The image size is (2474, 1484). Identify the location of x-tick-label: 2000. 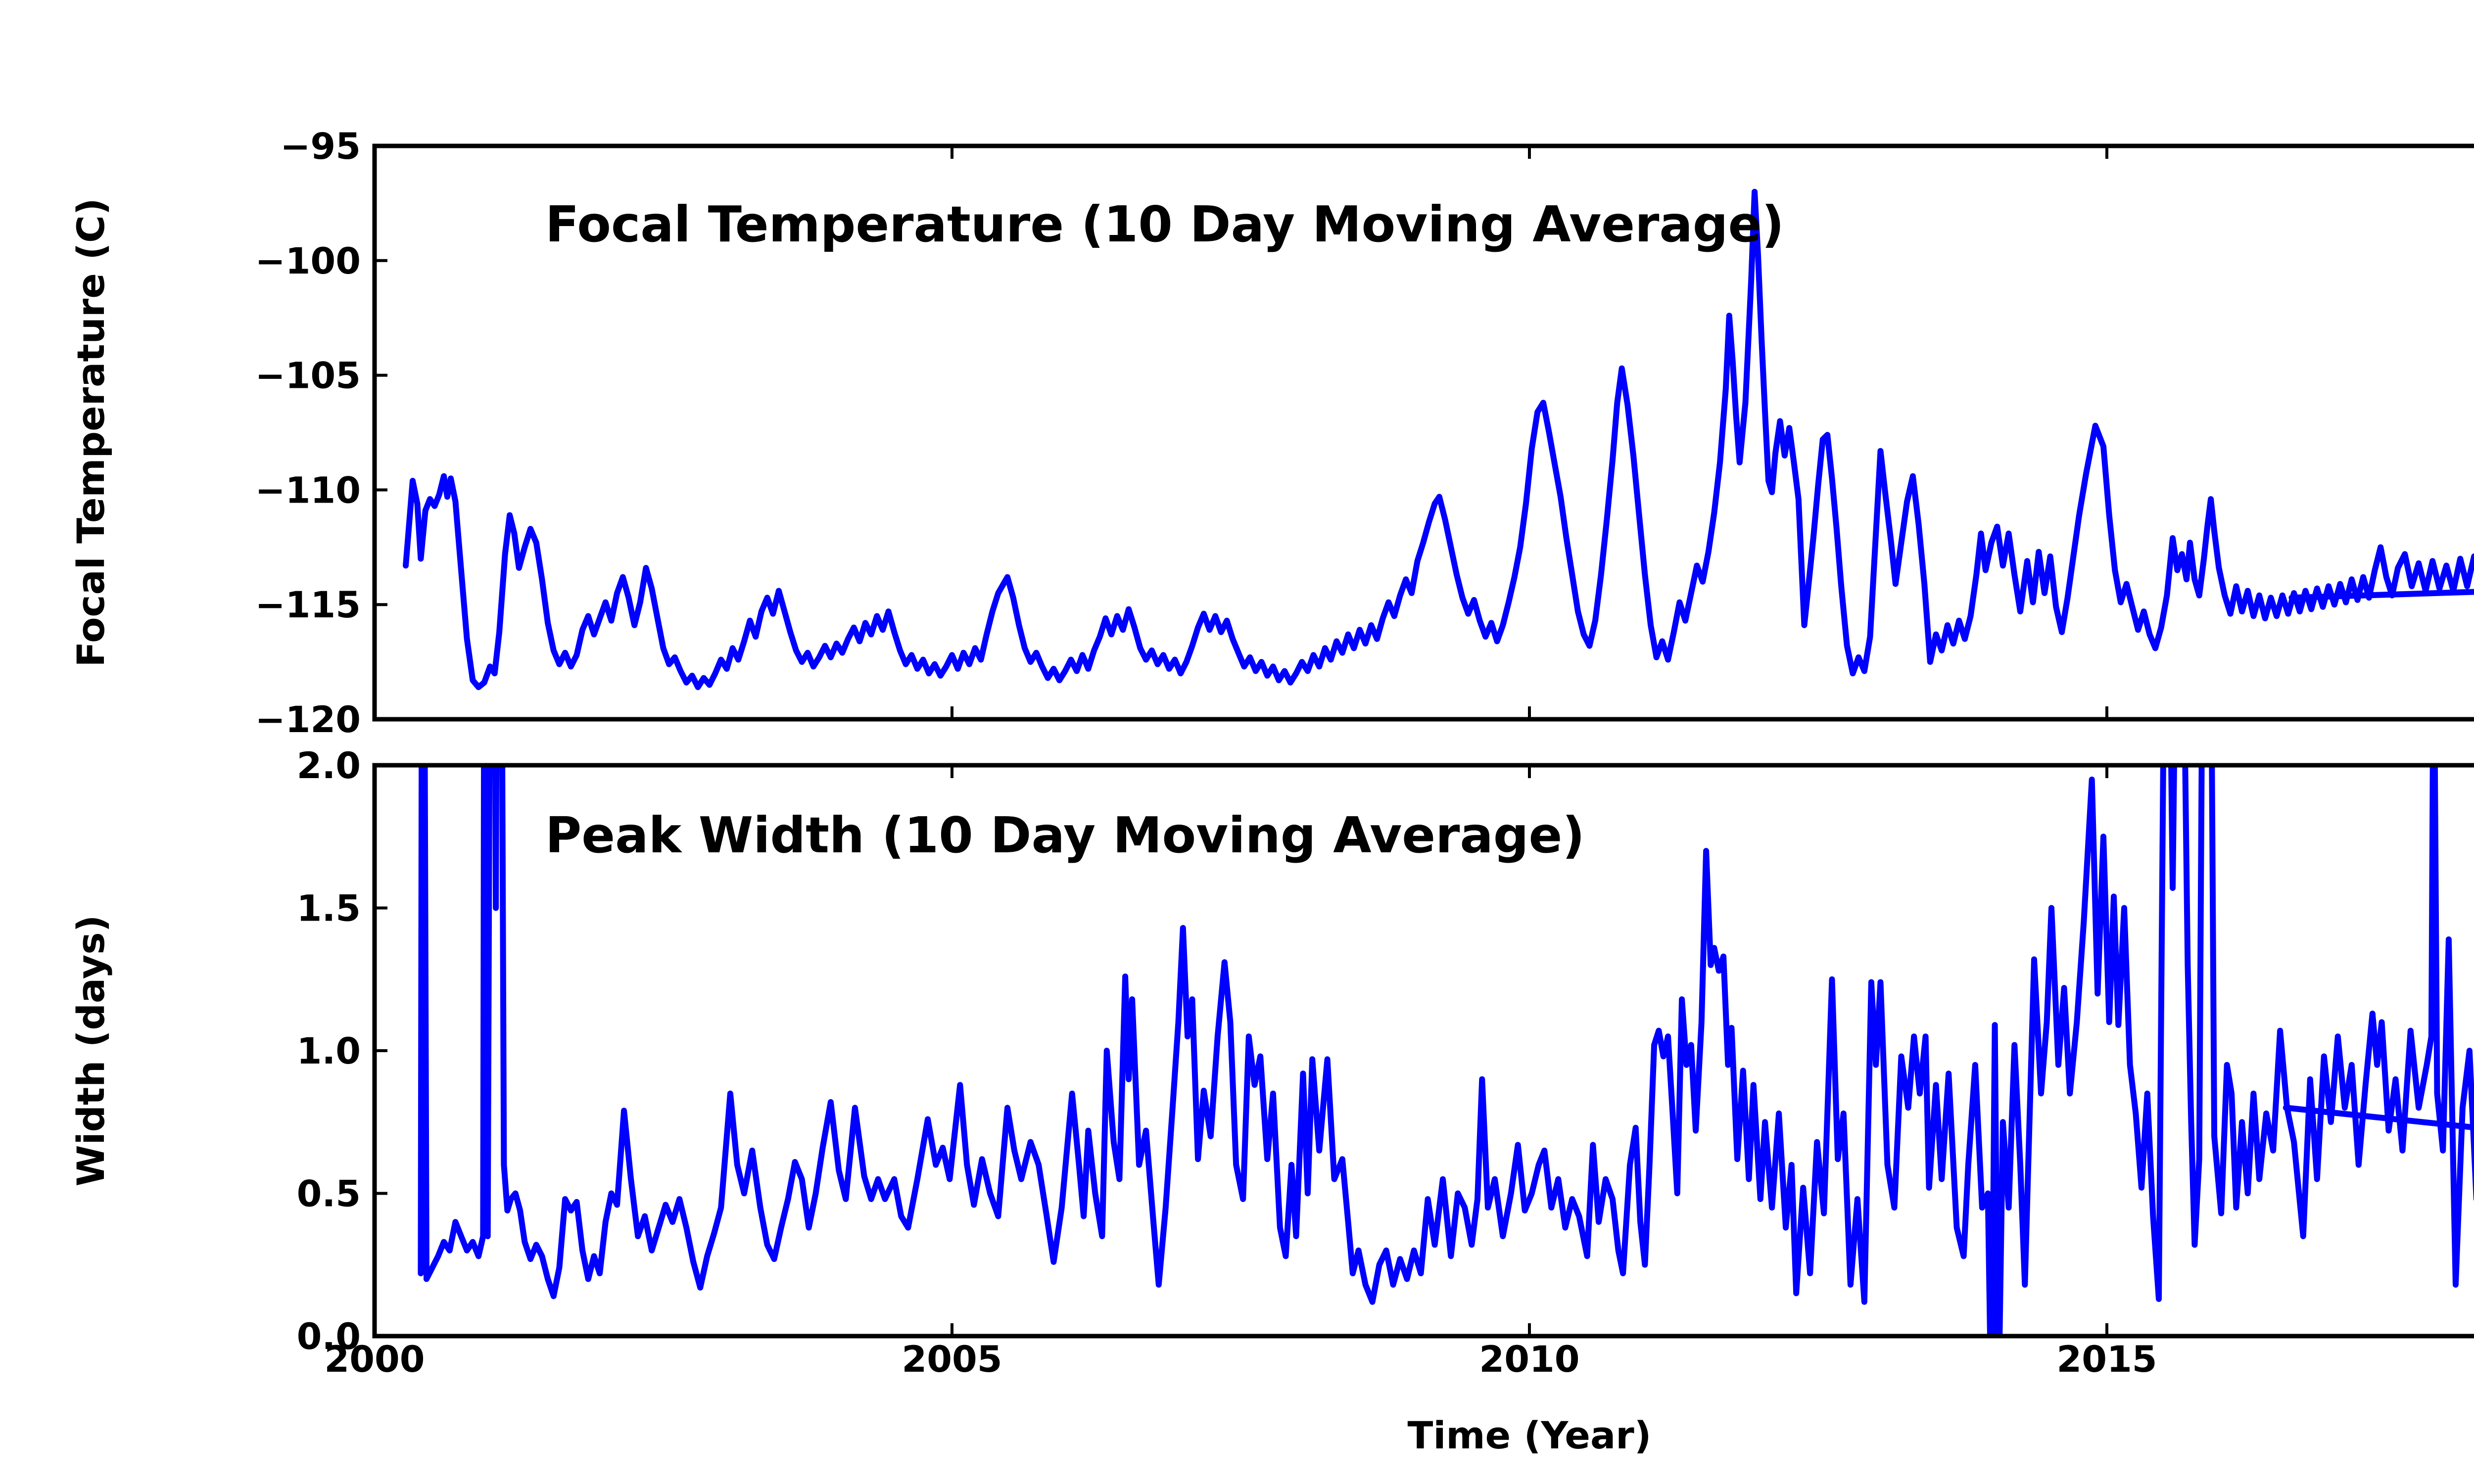
(374, 1360).